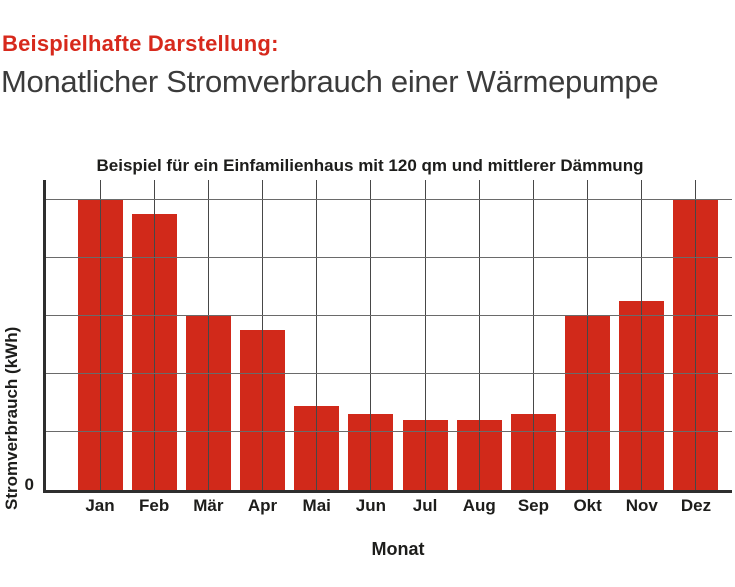 The image size is (735, 587). Describe the element at coordinates (208, 505) in the screenshot. I see `x-tick-mär: Mär` at that location.